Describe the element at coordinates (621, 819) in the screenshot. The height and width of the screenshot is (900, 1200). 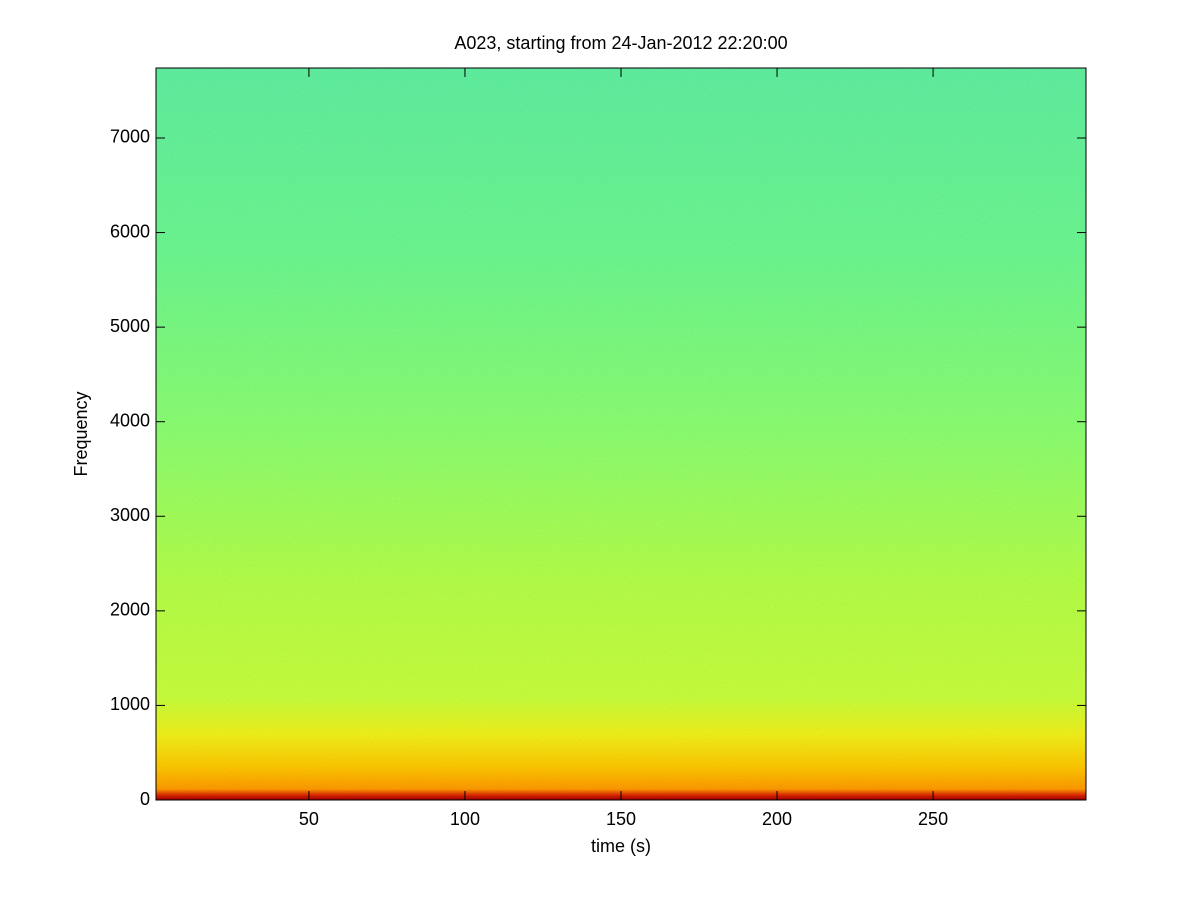
I see `x-tick-label: 150` at that location.